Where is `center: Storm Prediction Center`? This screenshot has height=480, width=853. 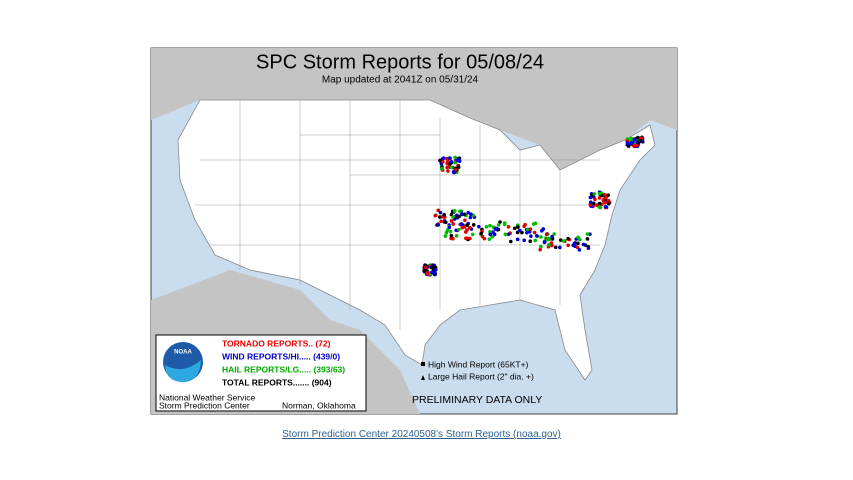
center: Storm Prediction Center is located at coordinates (204, 405).